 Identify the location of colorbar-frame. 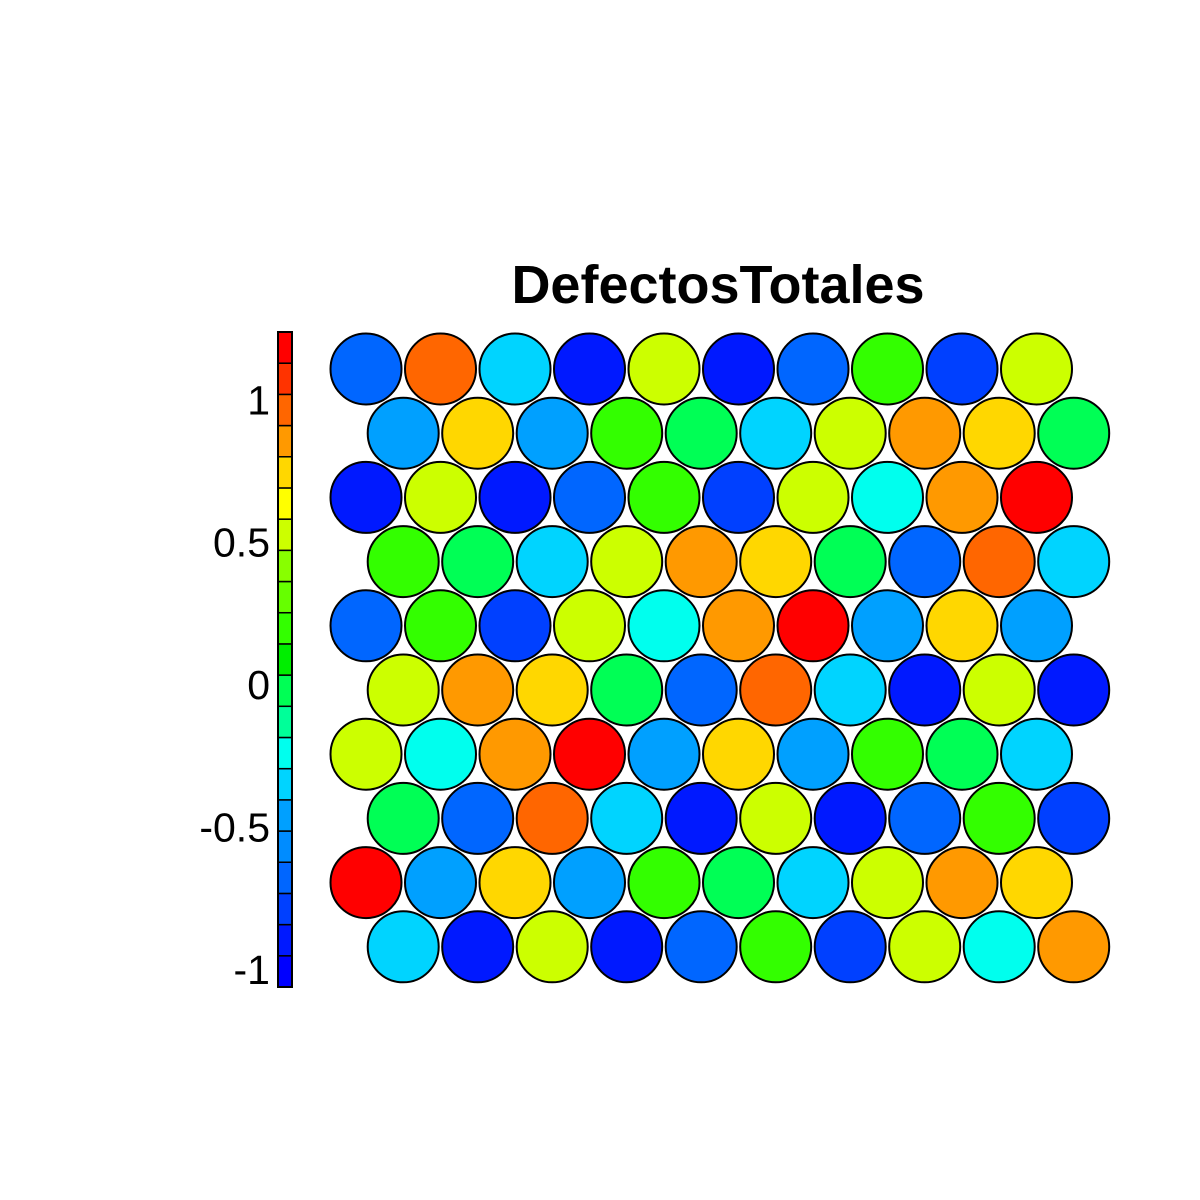
(285, 659).